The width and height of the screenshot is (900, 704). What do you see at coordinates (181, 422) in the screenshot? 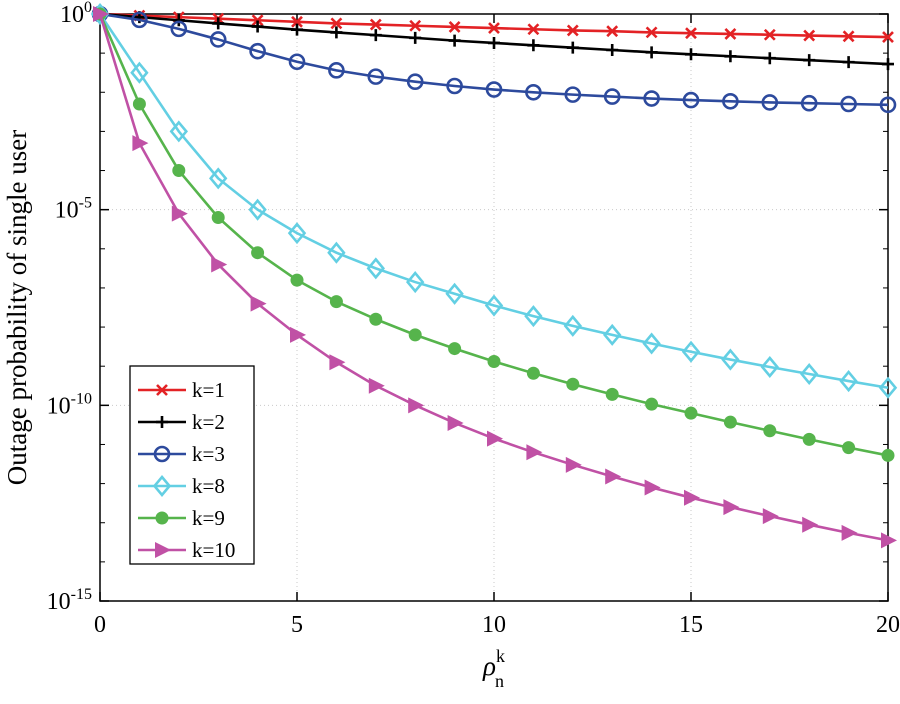
I see `legend-item-k=2: k=2` at bounding box center [181, 422].